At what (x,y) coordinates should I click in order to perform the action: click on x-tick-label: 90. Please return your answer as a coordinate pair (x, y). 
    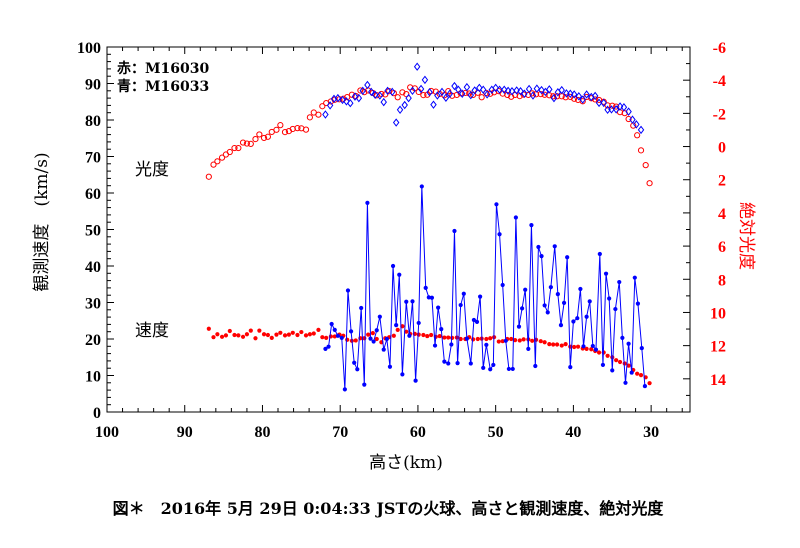
    Looking at the image, I should click on (185, 432).